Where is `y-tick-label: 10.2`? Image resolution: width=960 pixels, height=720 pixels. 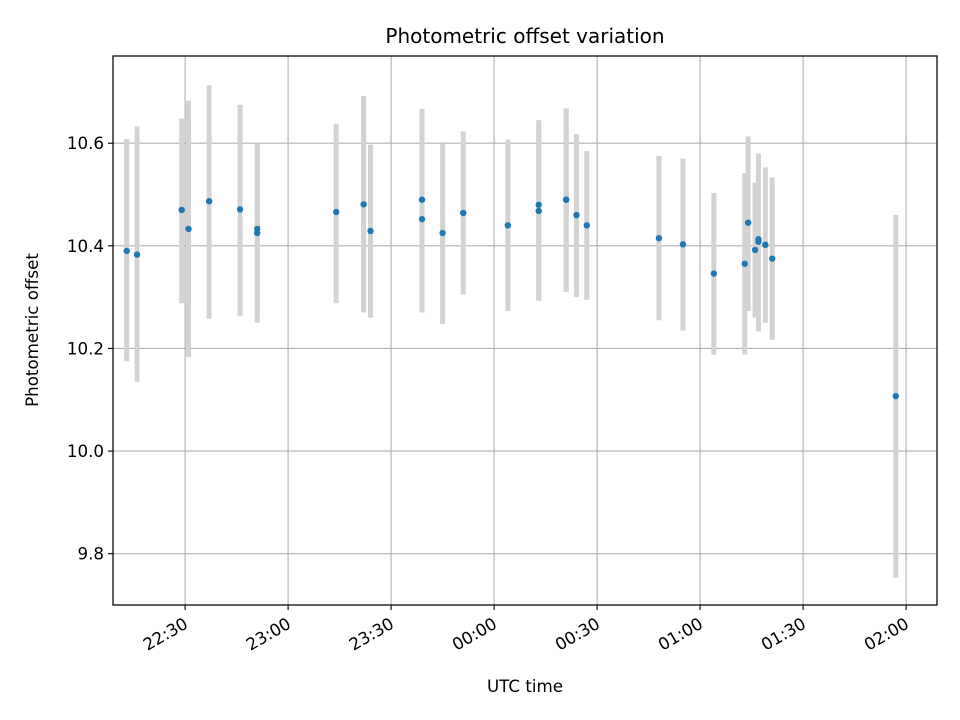
y-tick-label: 10.2 is located at coordinates (85, 348).